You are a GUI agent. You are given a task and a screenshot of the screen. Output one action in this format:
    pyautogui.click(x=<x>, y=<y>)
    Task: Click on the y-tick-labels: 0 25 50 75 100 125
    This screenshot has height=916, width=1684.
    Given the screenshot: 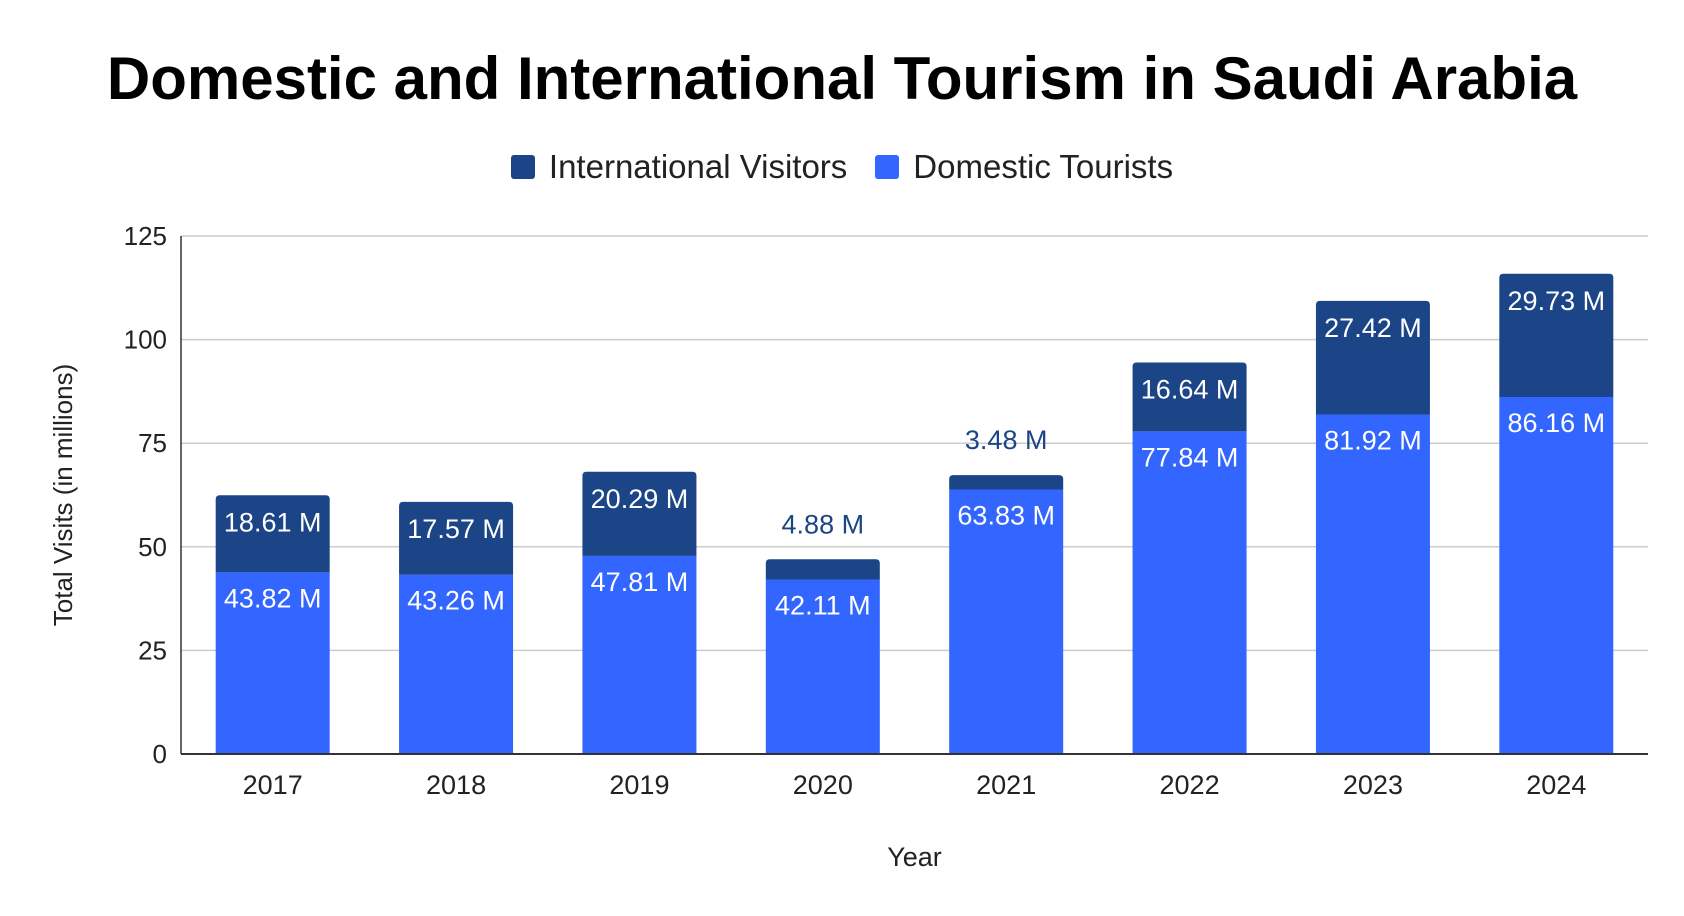 What is the action you would take?
    pyautogui.click(x=145, y=495)
    